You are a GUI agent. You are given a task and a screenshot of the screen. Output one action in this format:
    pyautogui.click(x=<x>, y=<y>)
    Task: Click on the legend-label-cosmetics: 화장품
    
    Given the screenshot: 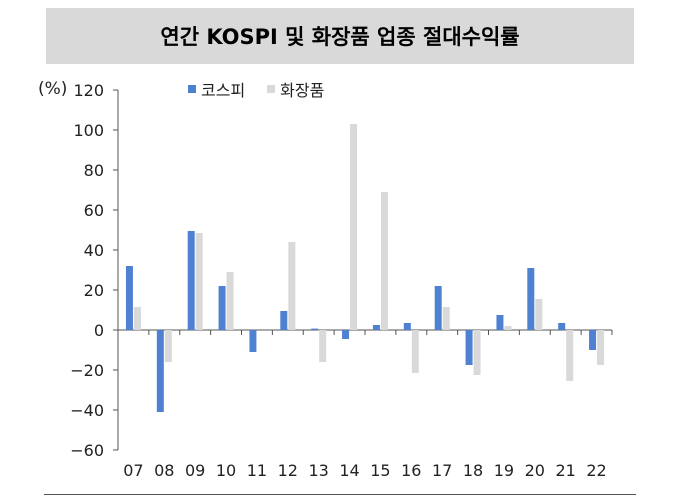 What is the action you would take?
    pyautogui.click(x=302, y=90)
    